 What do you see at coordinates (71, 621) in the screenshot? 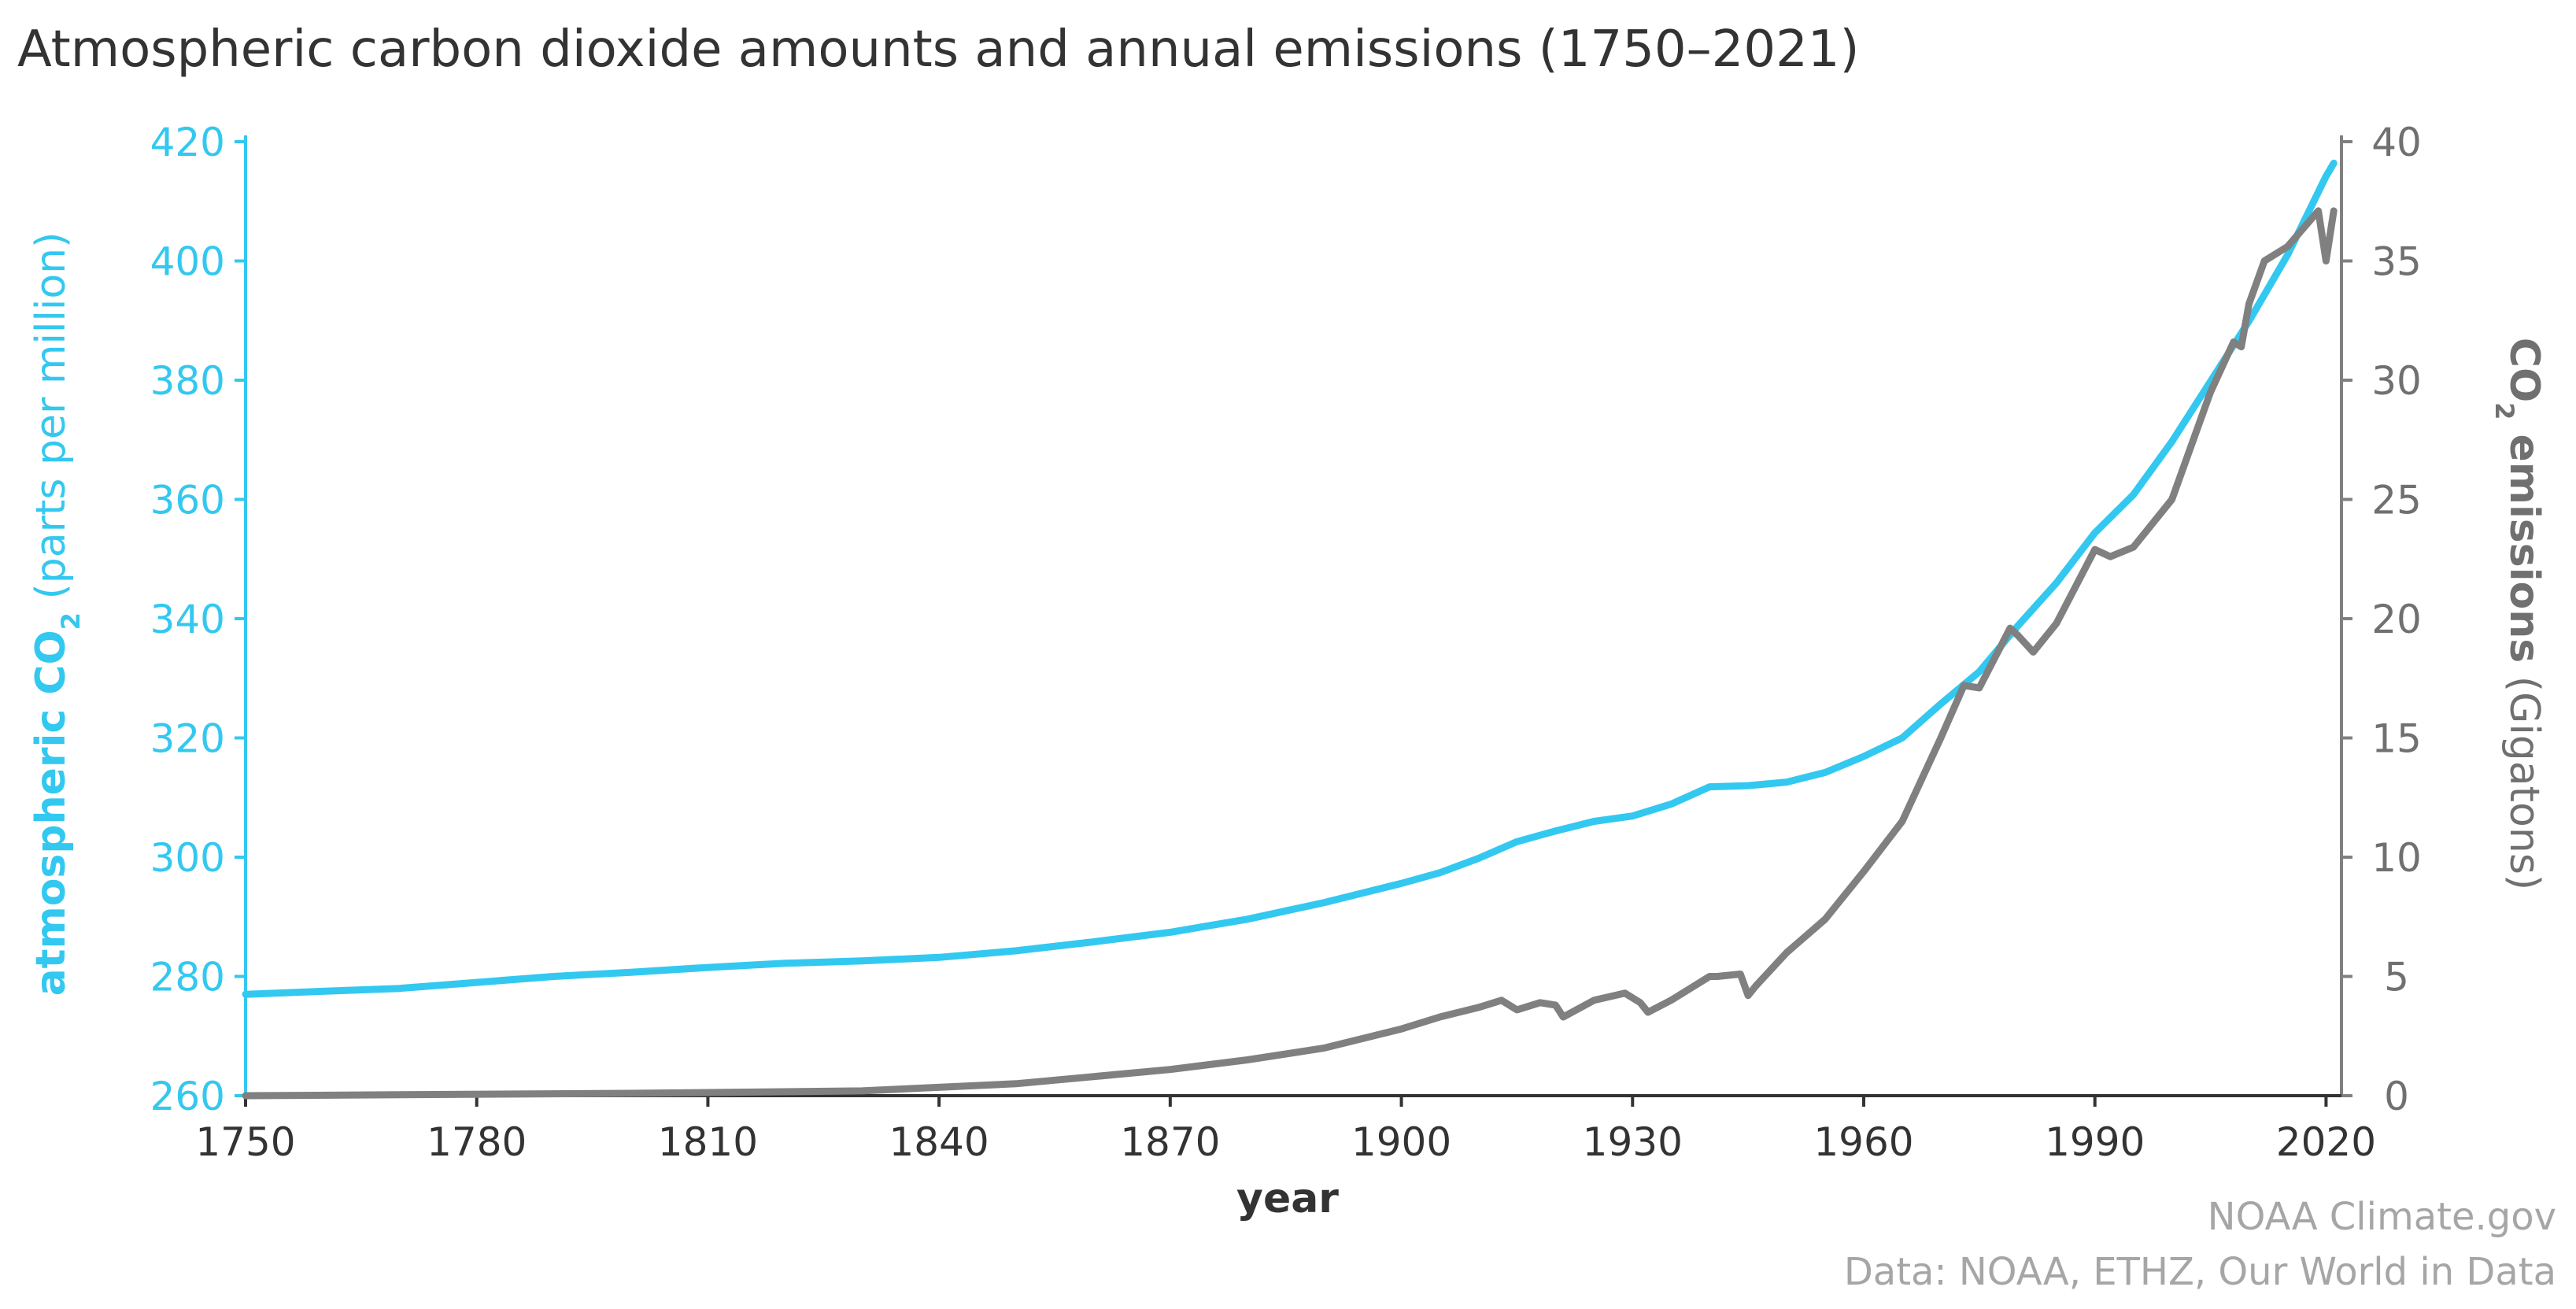
I see `left-label-subscript: 2` at bounding box center [71, 621].